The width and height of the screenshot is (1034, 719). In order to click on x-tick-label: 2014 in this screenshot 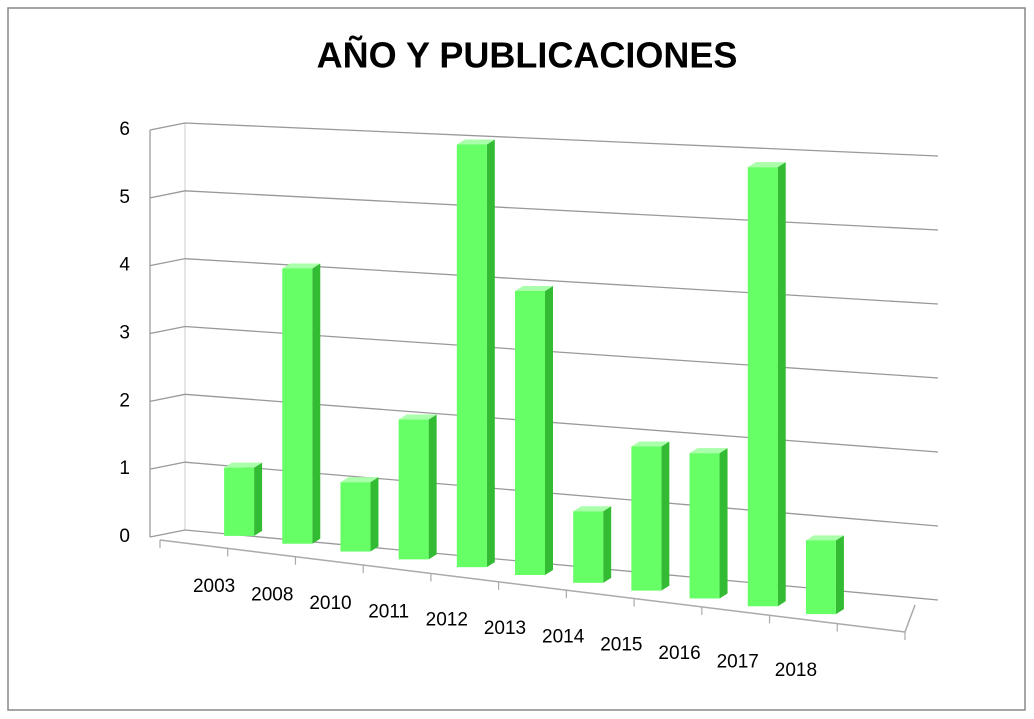, I will do `click(563, 636)`.